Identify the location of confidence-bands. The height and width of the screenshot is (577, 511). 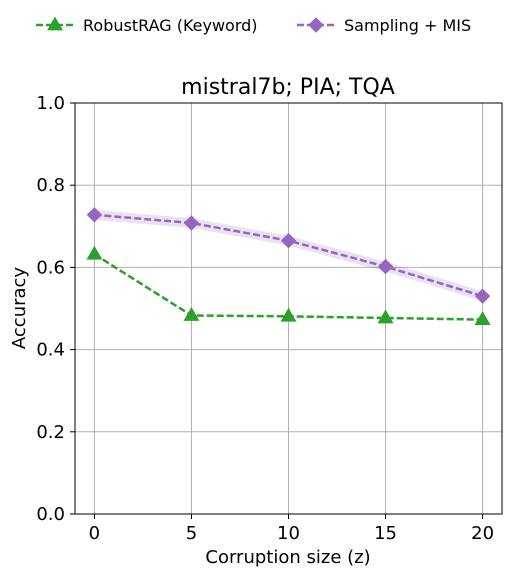
(288, 255).